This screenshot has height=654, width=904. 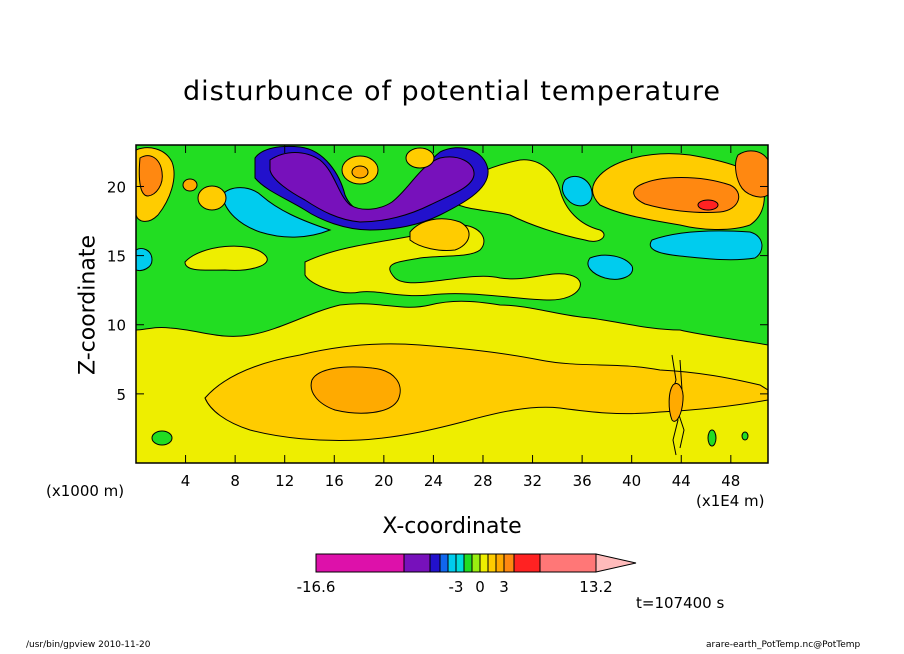 I want to click on green-spot-low-far, so click(x=745, y=436).